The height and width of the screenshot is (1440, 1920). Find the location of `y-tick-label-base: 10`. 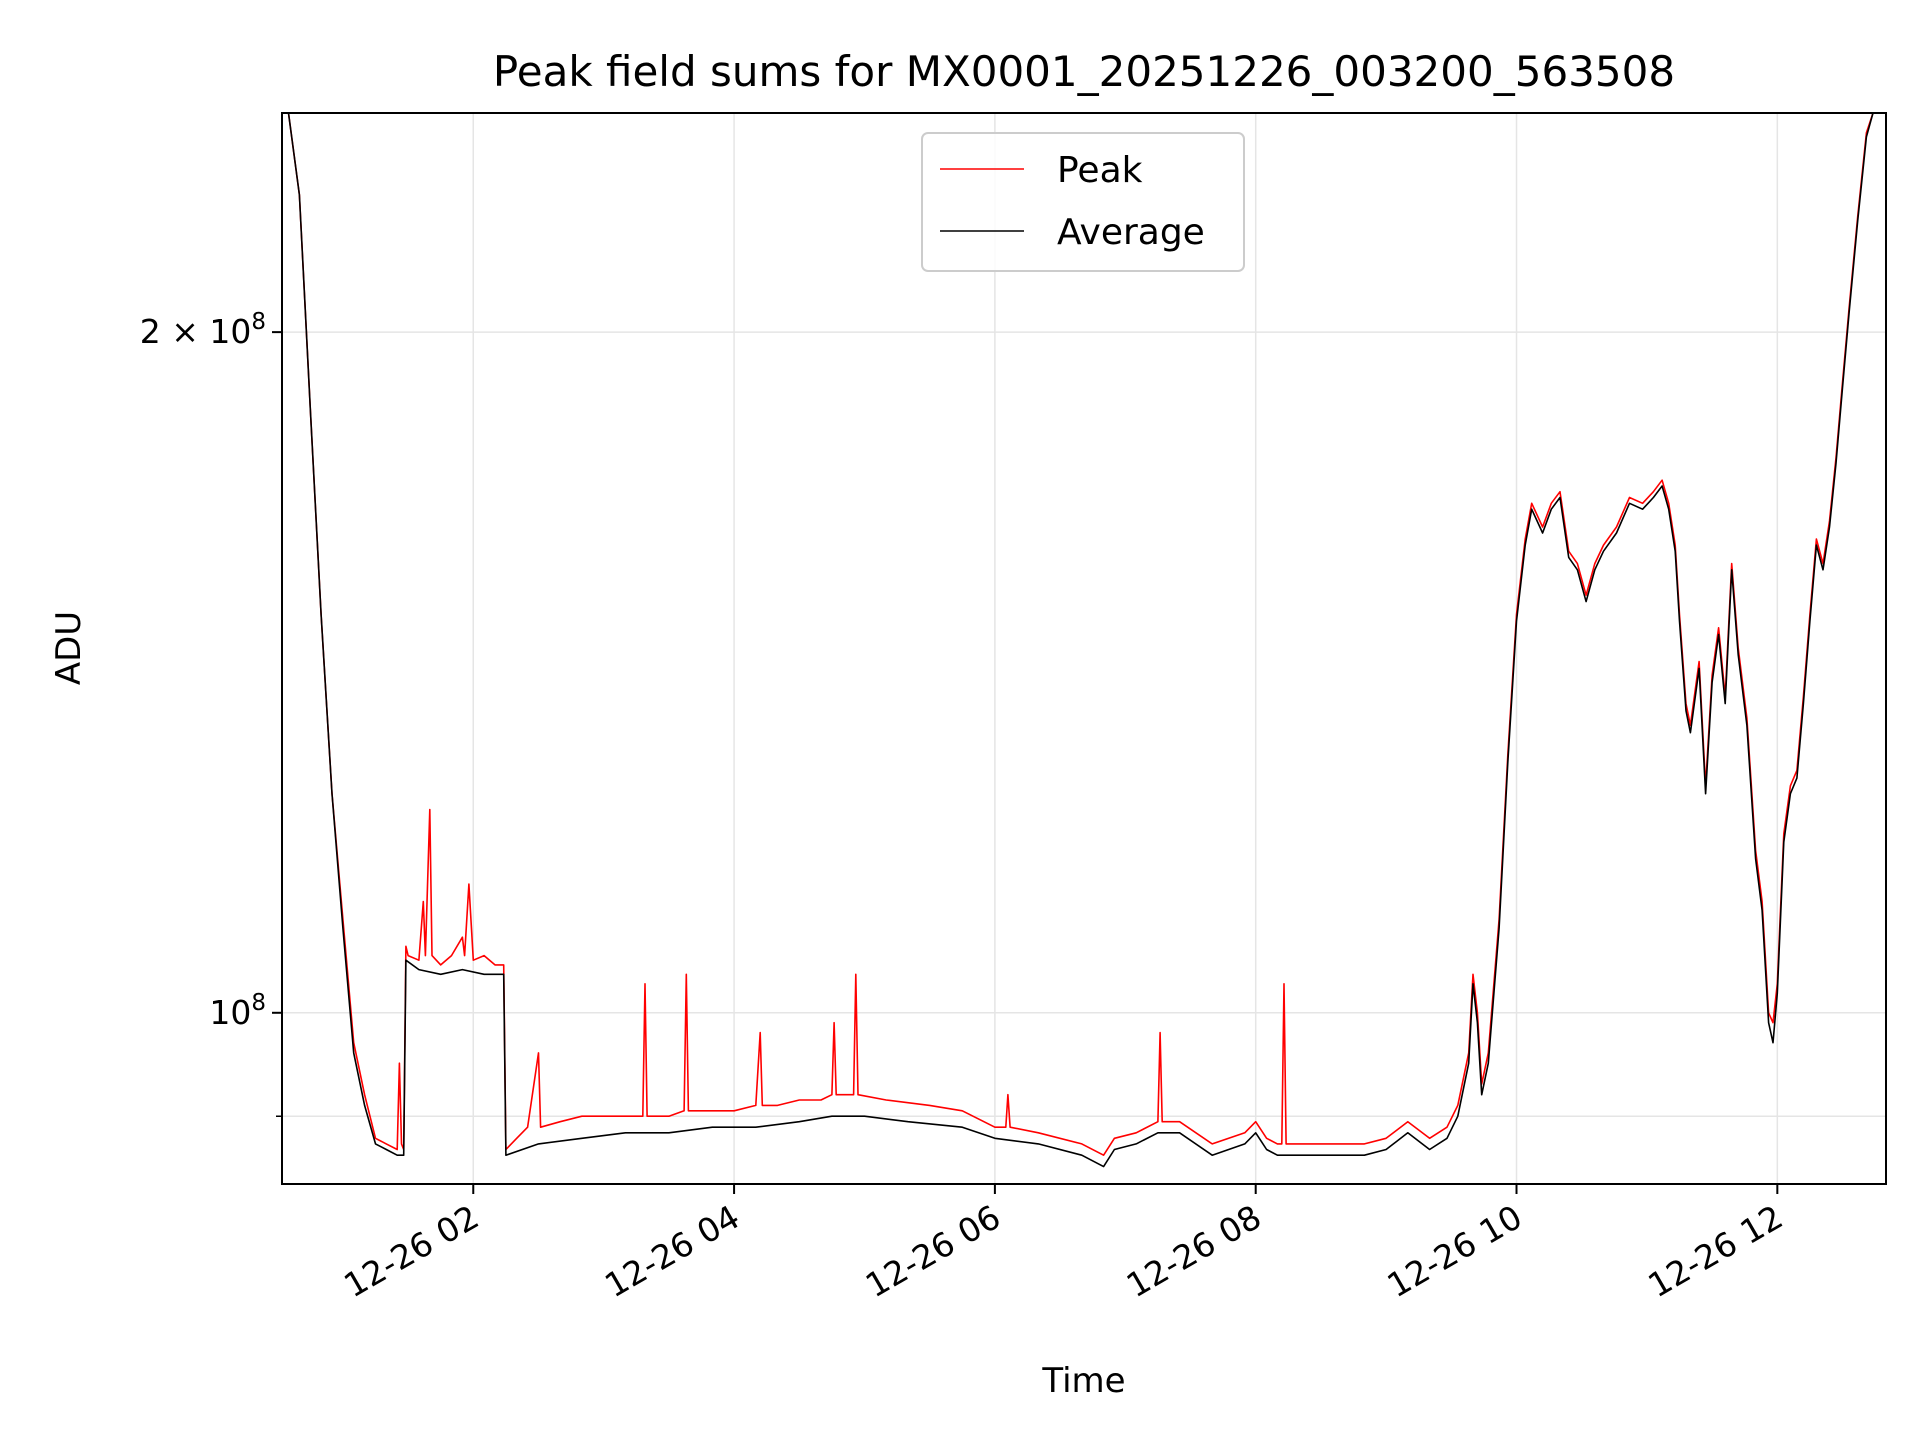

y-tick-label-base: 10 is located at coordinates (230, 1012).